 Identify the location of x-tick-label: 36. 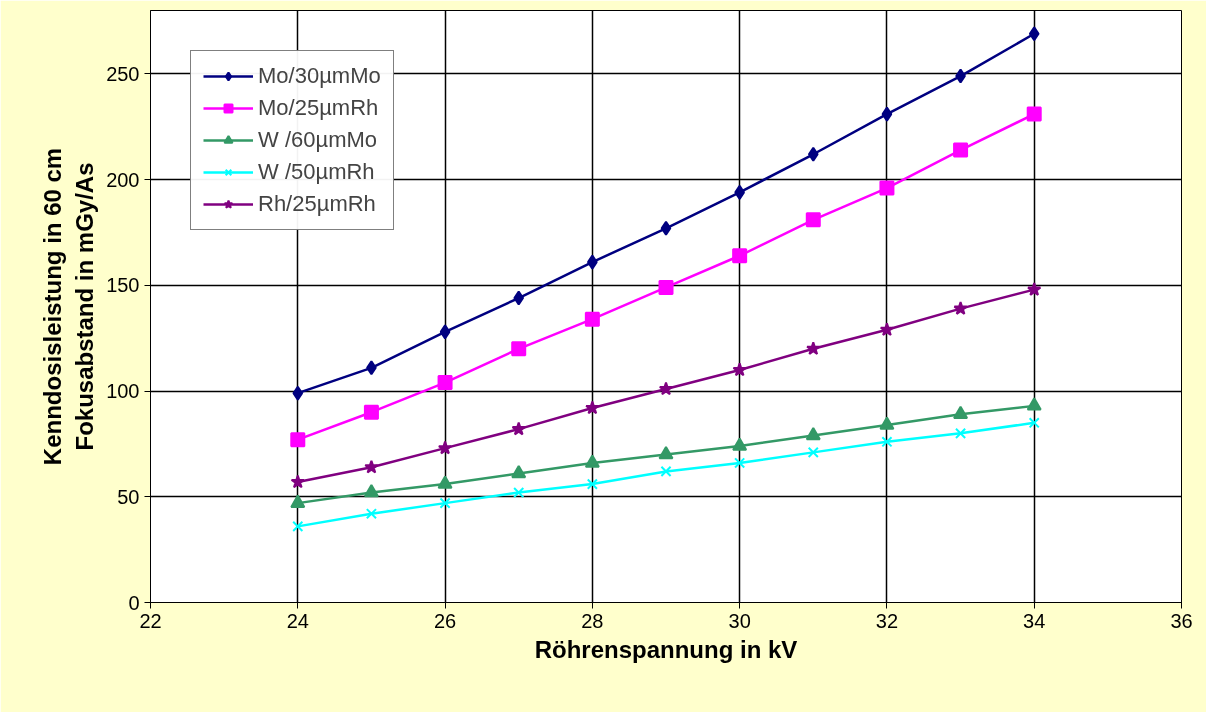
(1181, 620).